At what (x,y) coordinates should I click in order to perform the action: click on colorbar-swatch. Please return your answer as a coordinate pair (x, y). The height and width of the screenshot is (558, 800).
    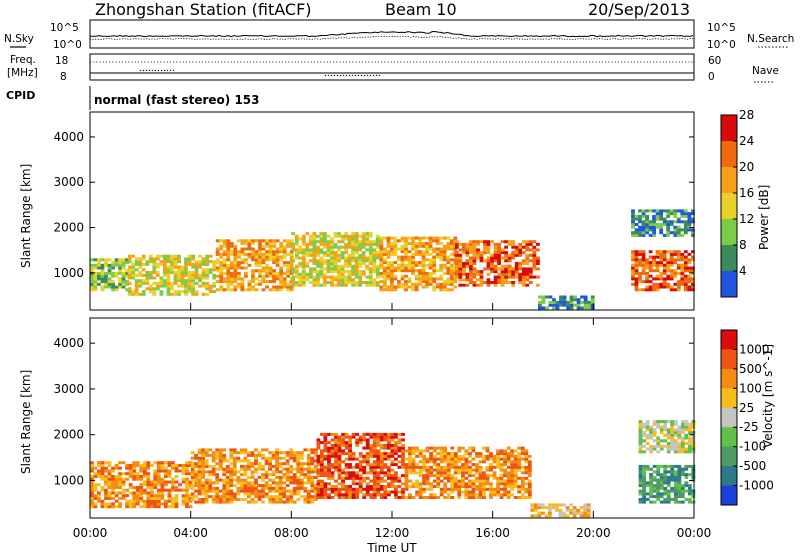
    Looking at the image, I should click on (729, 437).